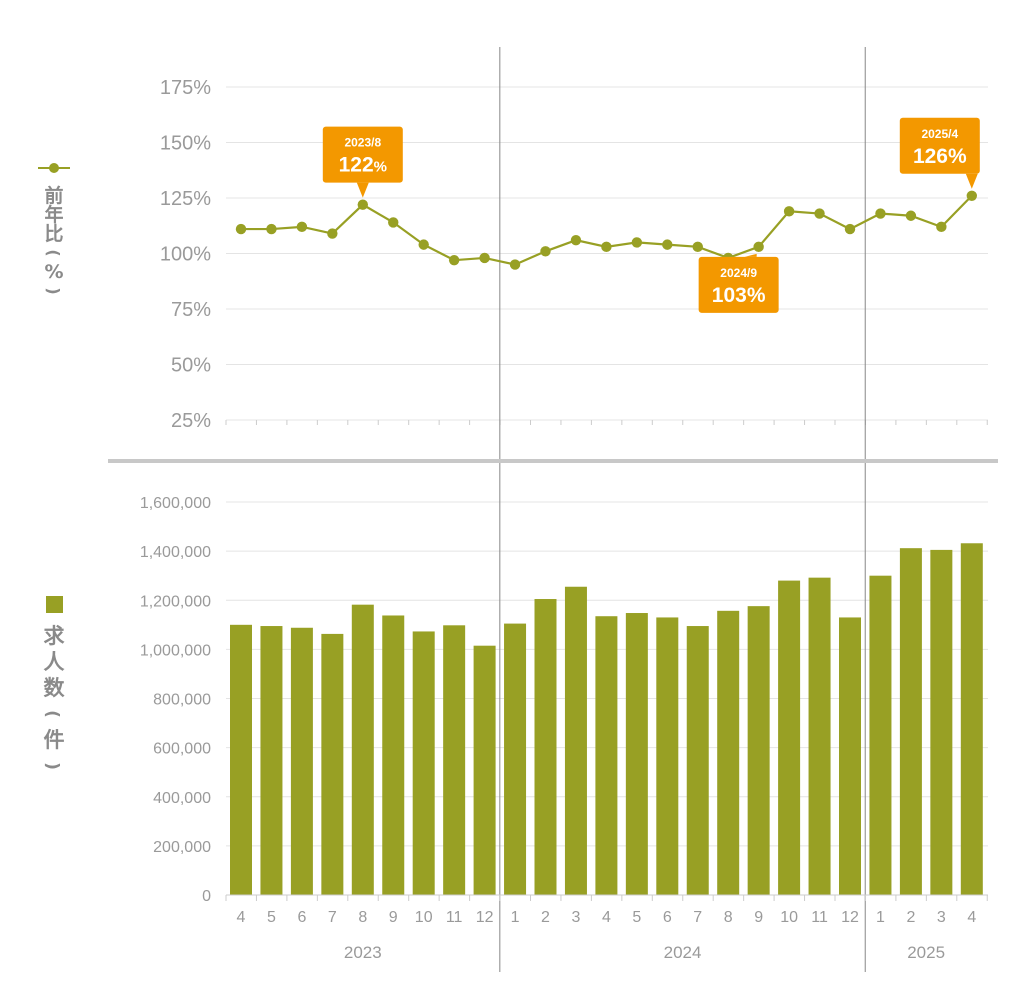 Image resolution: width=1024 pixels, height=1005 pixels. Describe the element at coordinates (185, 144) in the screenshot. I see `line-ytick-label: 150%` at that location.